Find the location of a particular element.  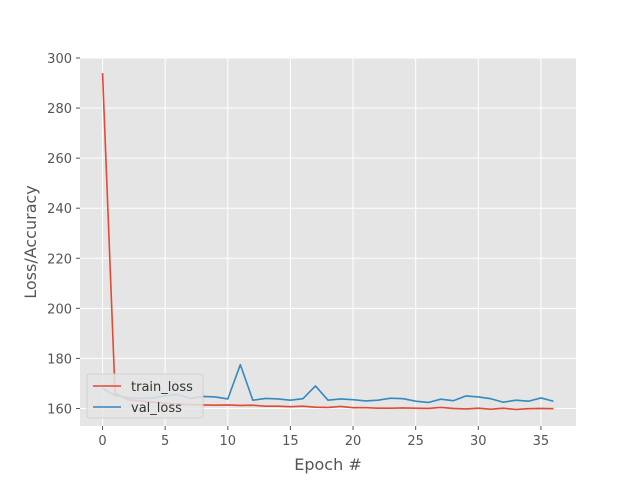

x-tick-label: 25 is located at coordinates (415, 441).